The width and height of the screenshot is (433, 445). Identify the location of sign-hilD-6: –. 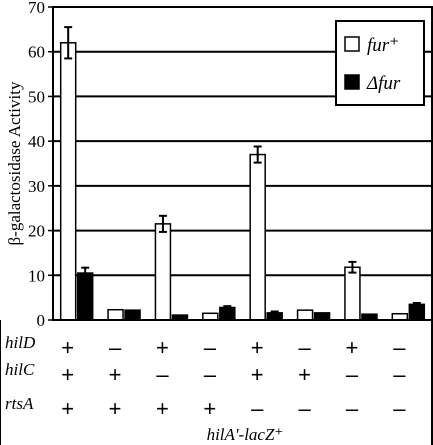
(304, 347).